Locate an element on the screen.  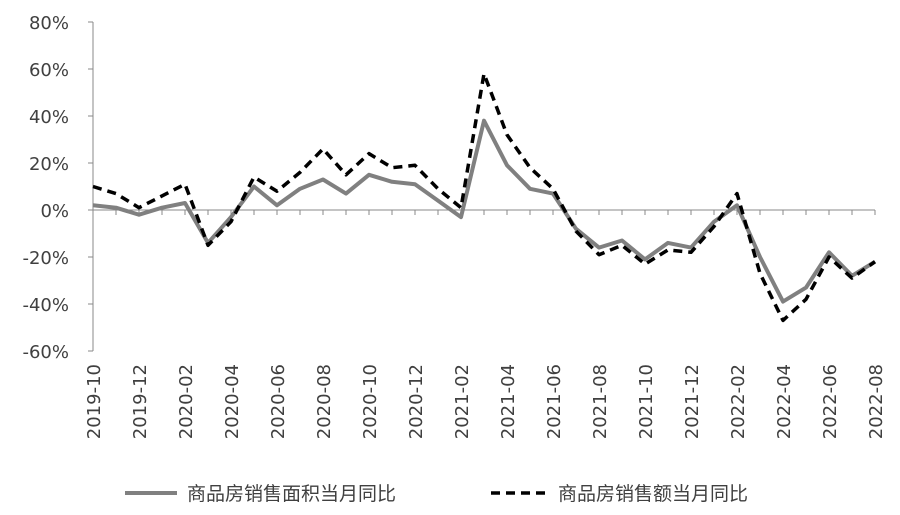
x-tick-label: 2021-12 is located at coordinates (692, 401).